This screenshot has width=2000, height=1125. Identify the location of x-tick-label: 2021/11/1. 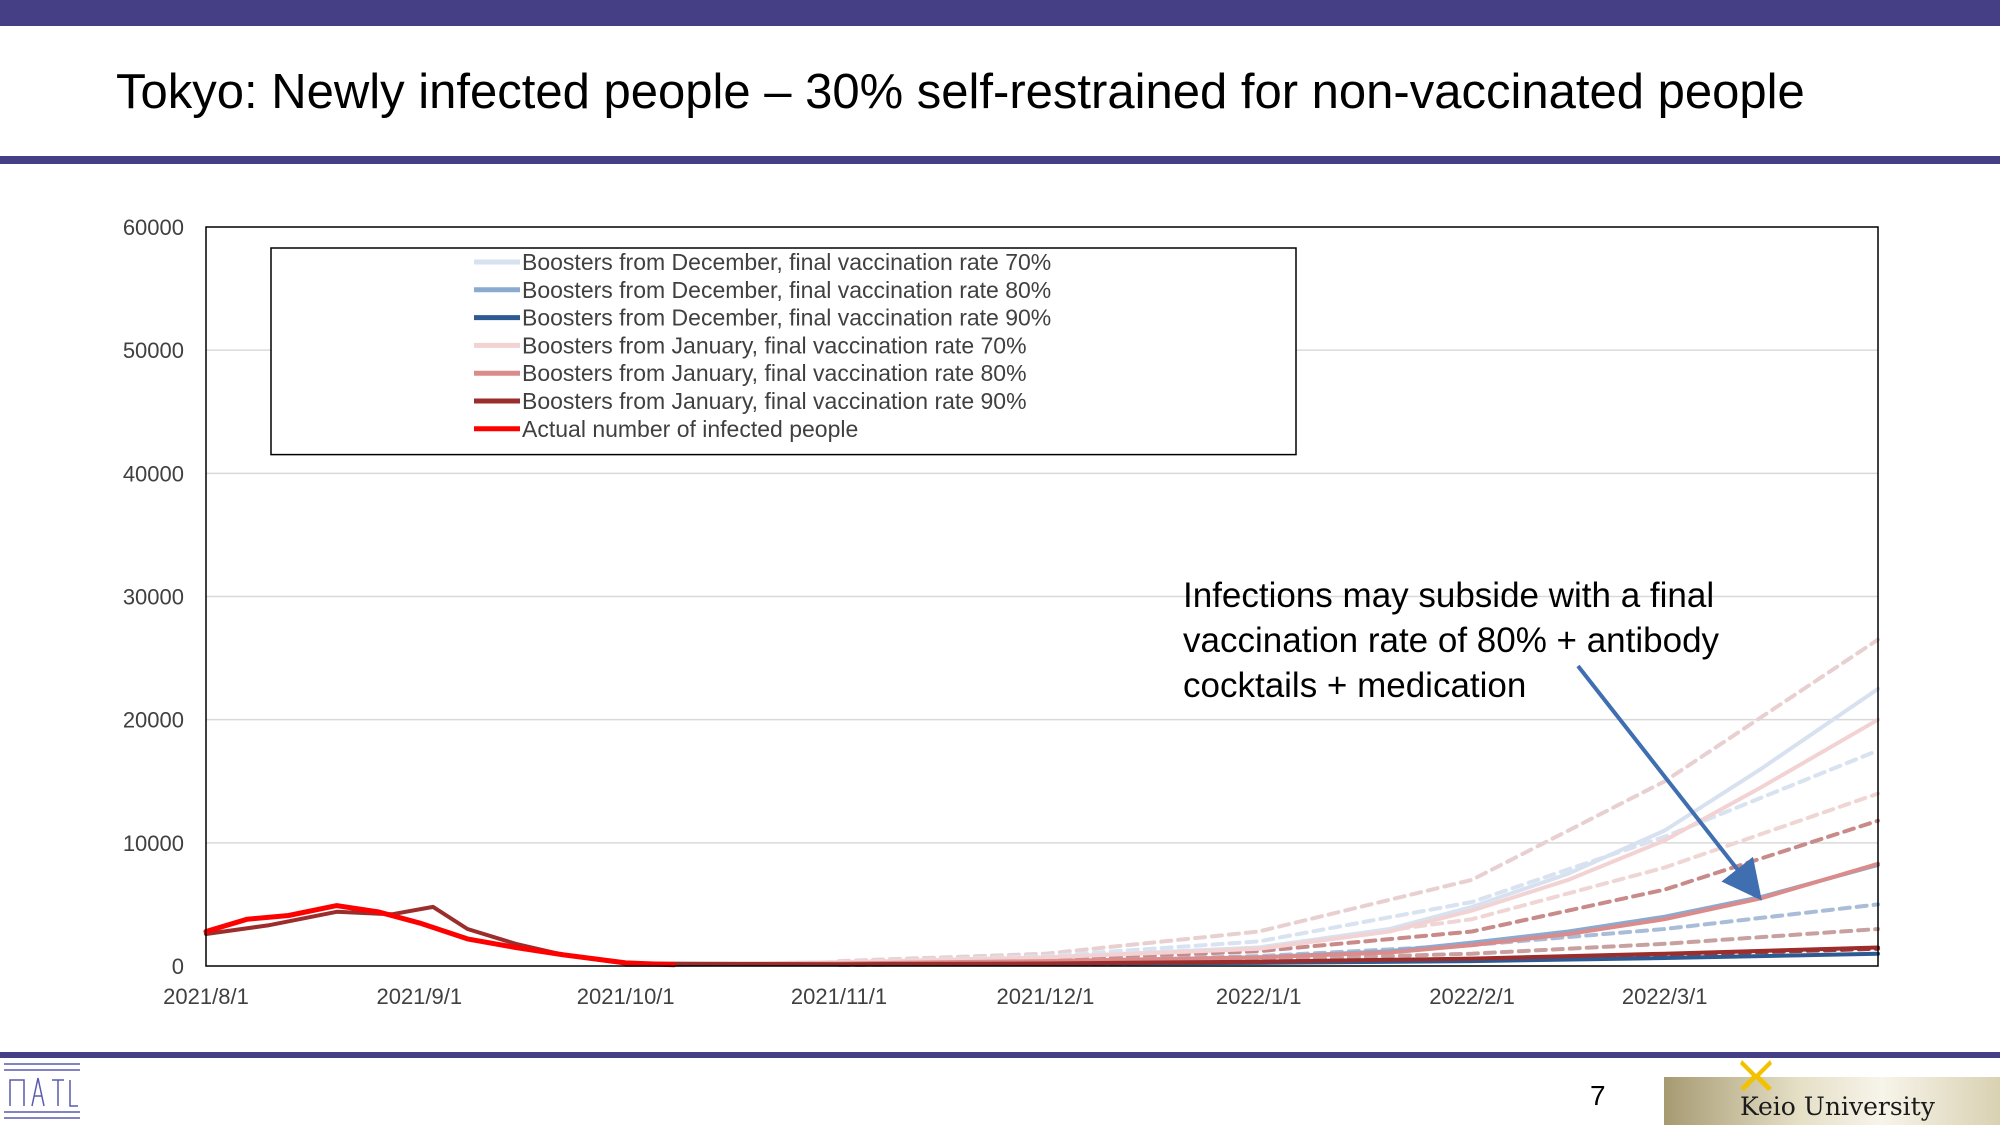
(839, 996).